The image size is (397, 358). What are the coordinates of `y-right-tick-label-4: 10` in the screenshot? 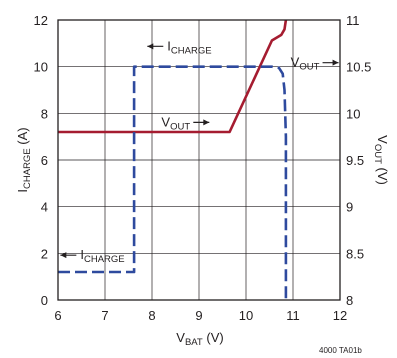 It's located at (353, 113).